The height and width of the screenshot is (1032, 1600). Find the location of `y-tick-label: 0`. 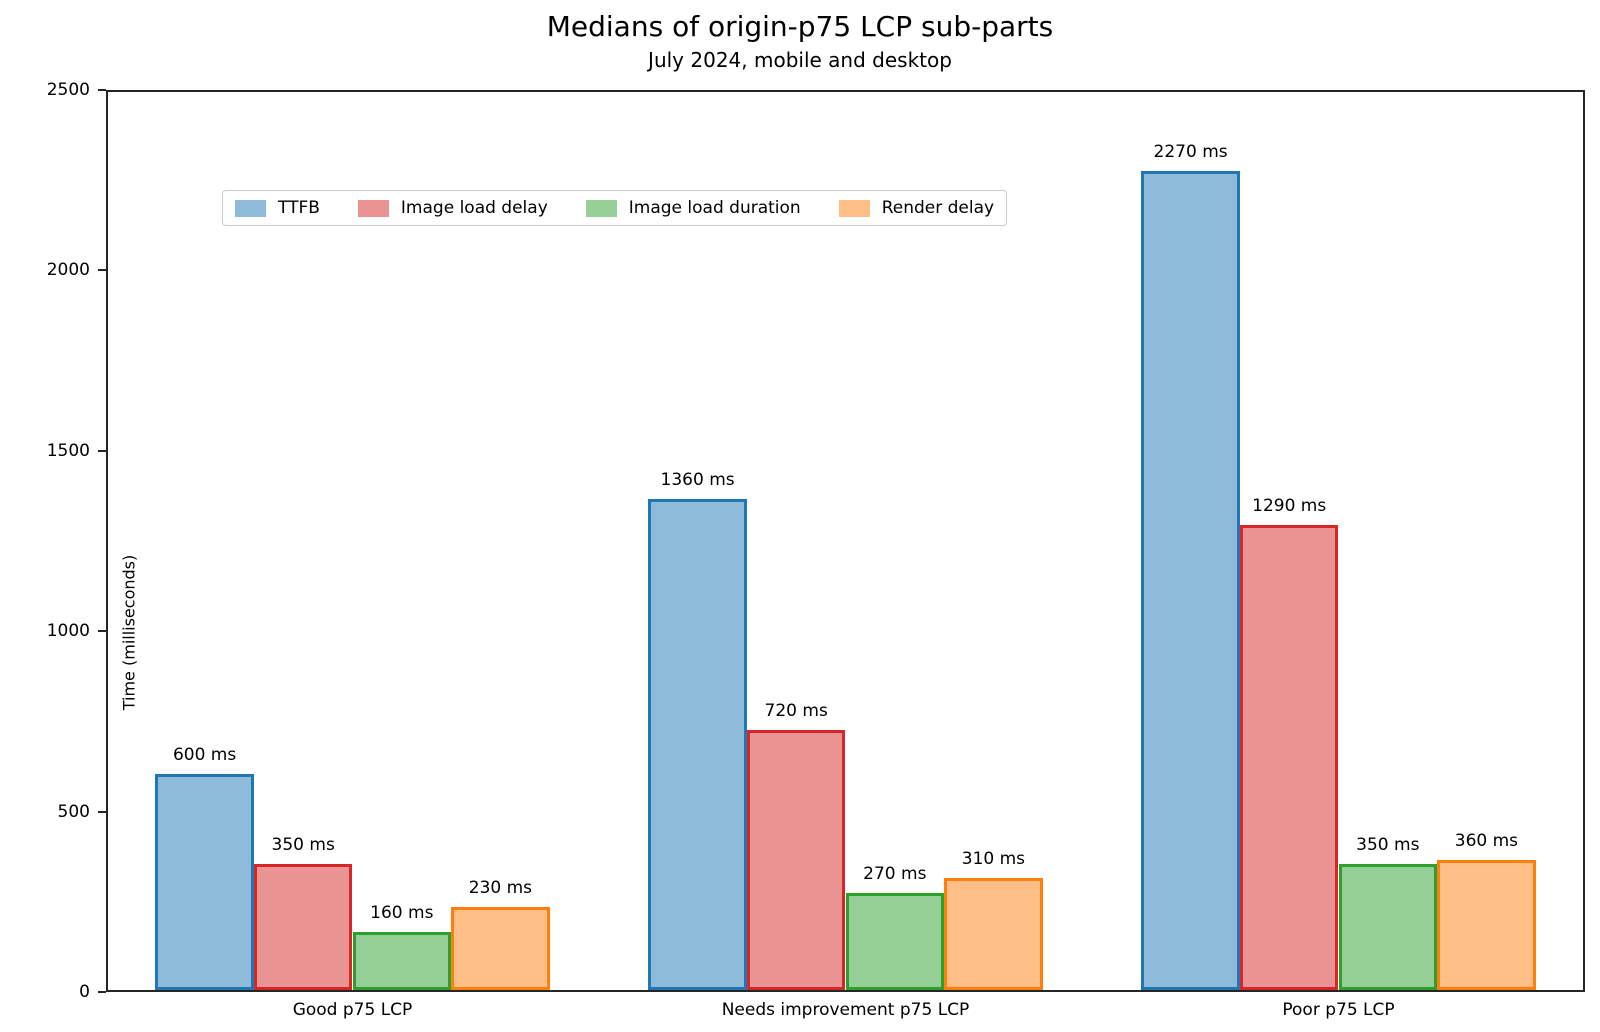

y-tick-label: 0 is located at coordinates (84, 992).